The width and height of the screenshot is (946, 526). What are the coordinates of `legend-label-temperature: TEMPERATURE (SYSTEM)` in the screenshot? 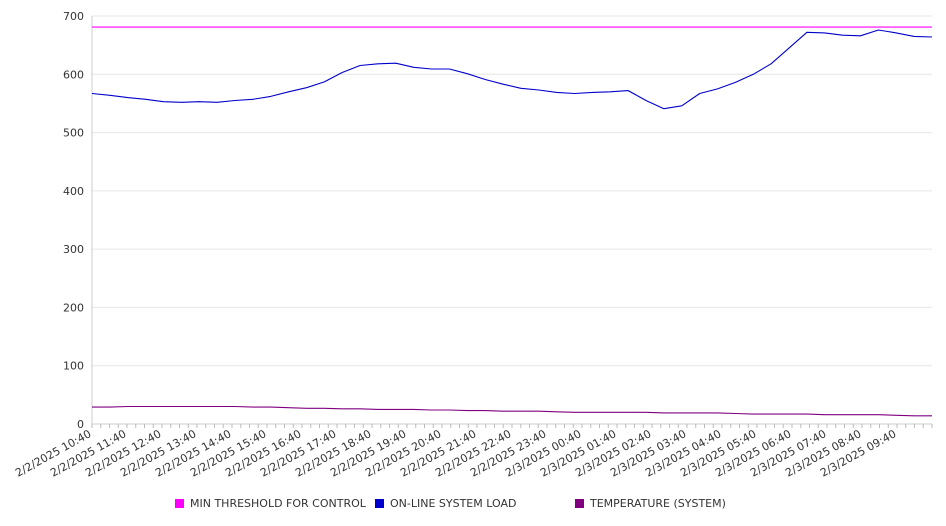 It's located at (658, 503).